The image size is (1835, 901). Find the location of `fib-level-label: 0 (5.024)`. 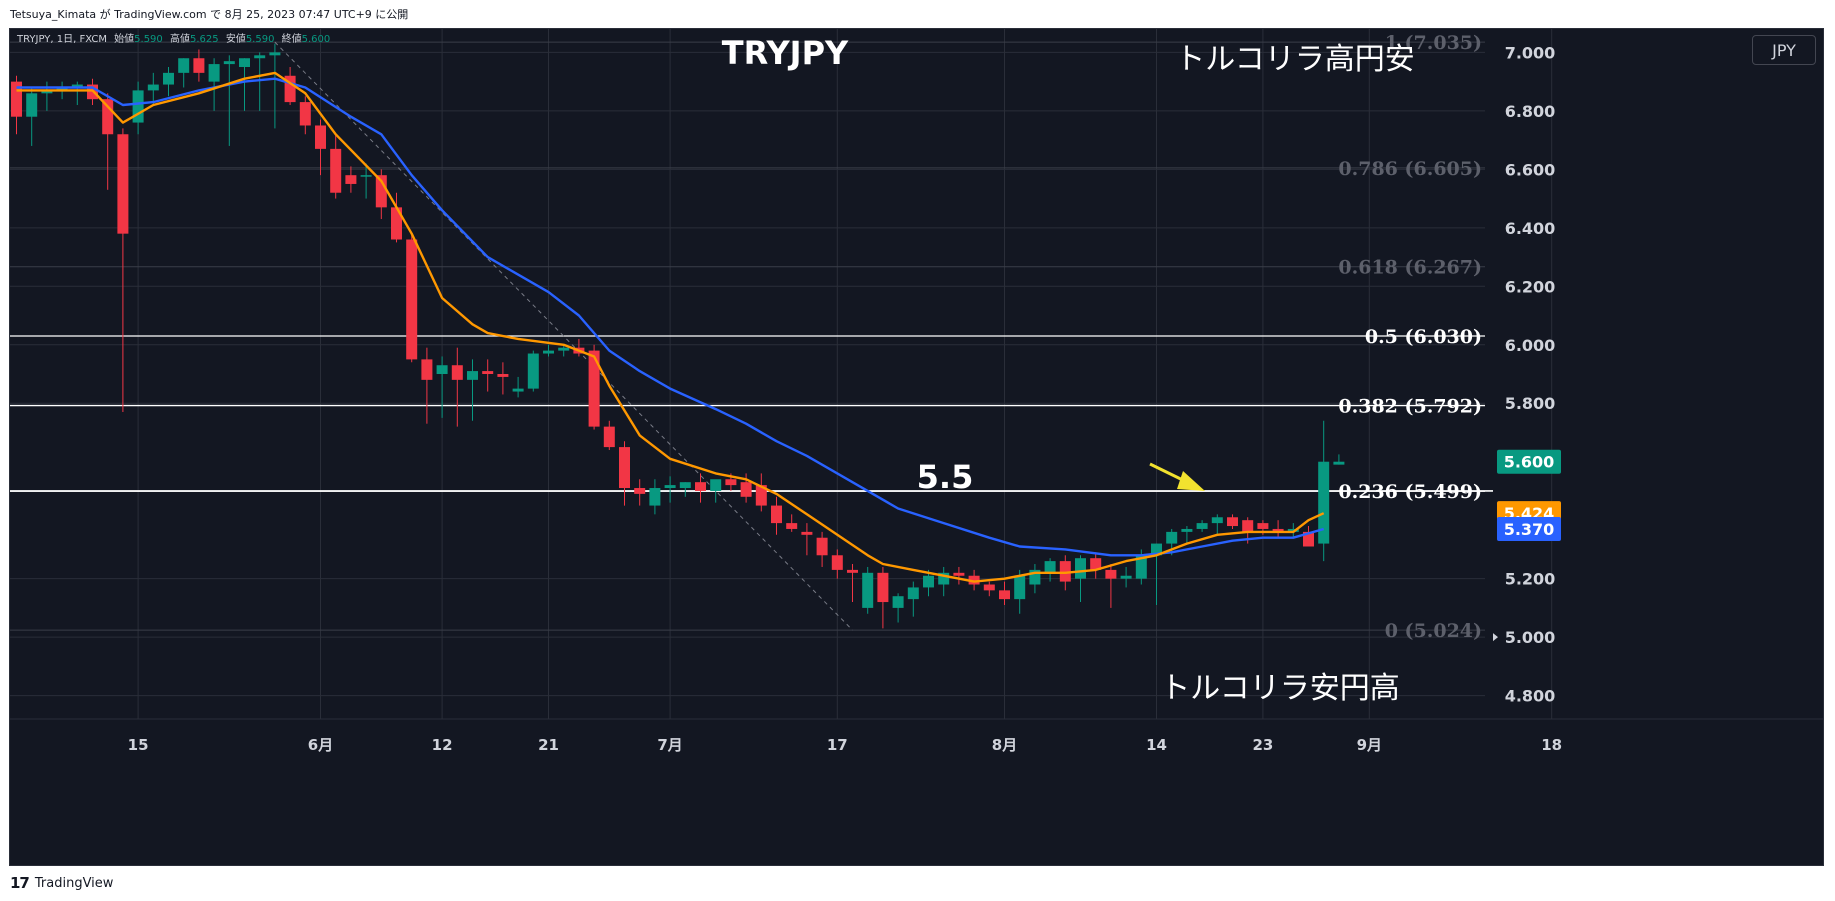

fib-level-label: 0 (5.024) is located at coordinates (1433, 631).